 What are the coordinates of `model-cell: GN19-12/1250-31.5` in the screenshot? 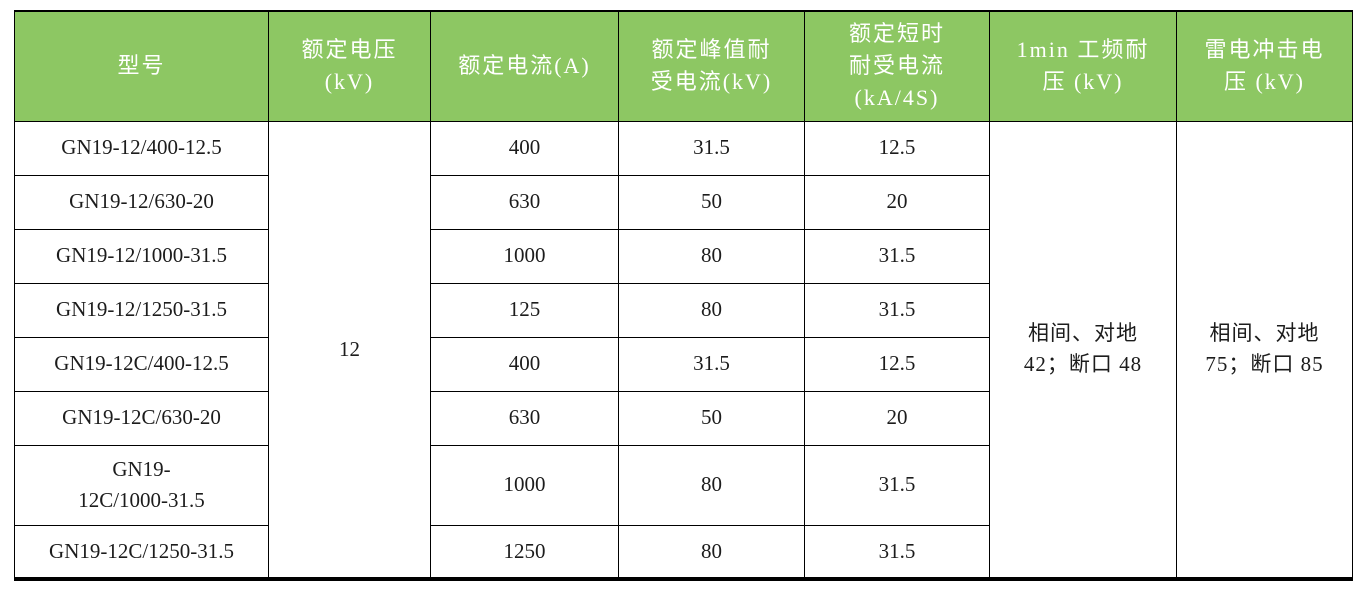 It's located at (141, 310).